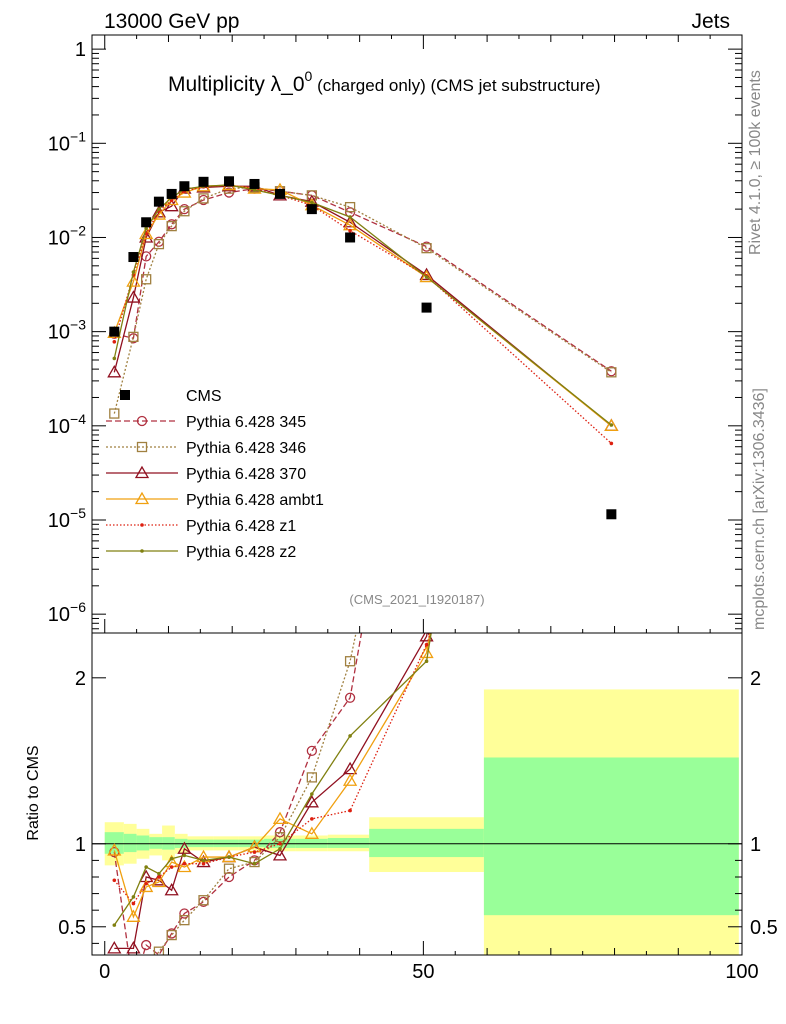 The height and width of the screenshot is (1024, 786). I want to click on ratio-axis-label: Ratio to CMS, so click(33, 792).